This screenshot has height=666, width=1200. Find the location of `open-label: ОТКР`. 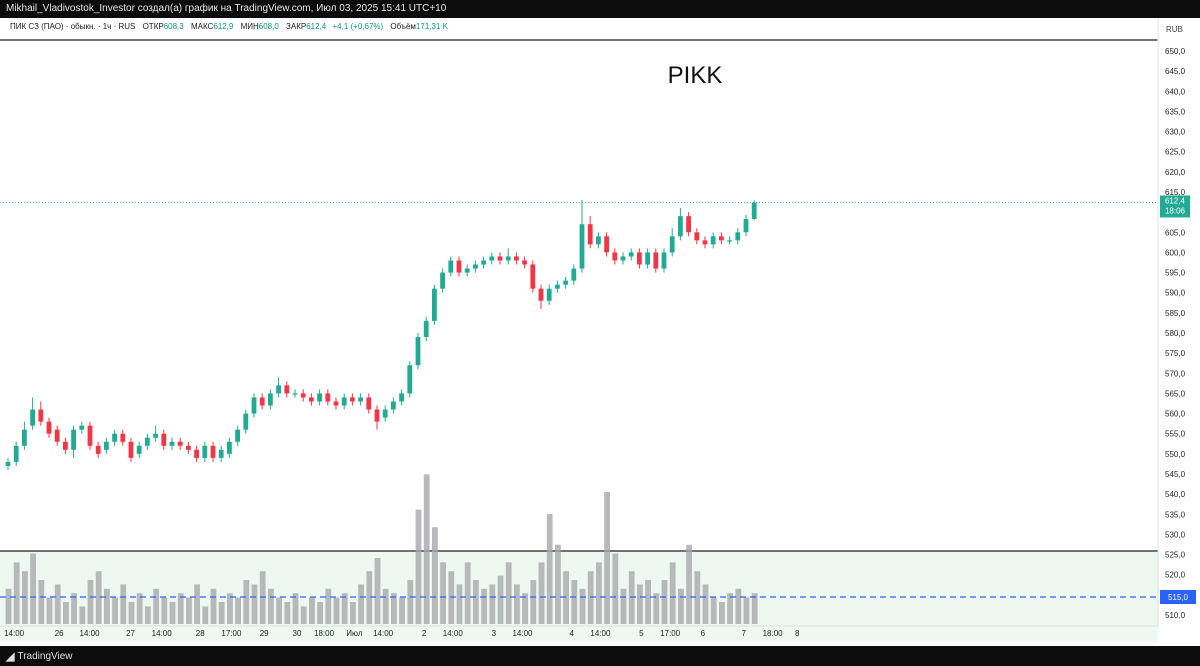

open-label: ОТКР is located at coordinates (153, 26).